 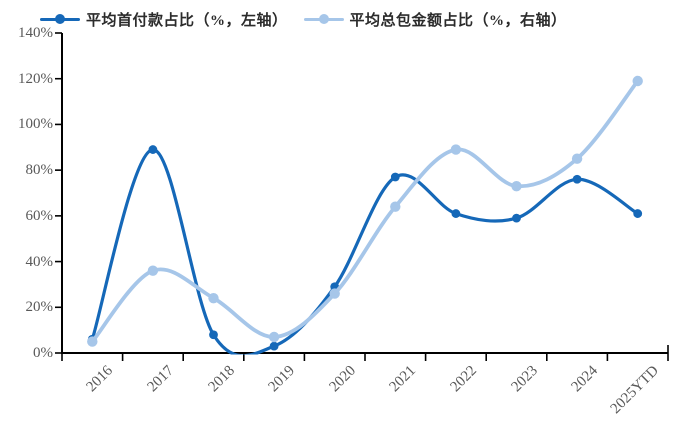 What do you see at coordinates (274, 346) in the screenshot?
I see `series-0-marker-2019` at bounding box center [274, 346].